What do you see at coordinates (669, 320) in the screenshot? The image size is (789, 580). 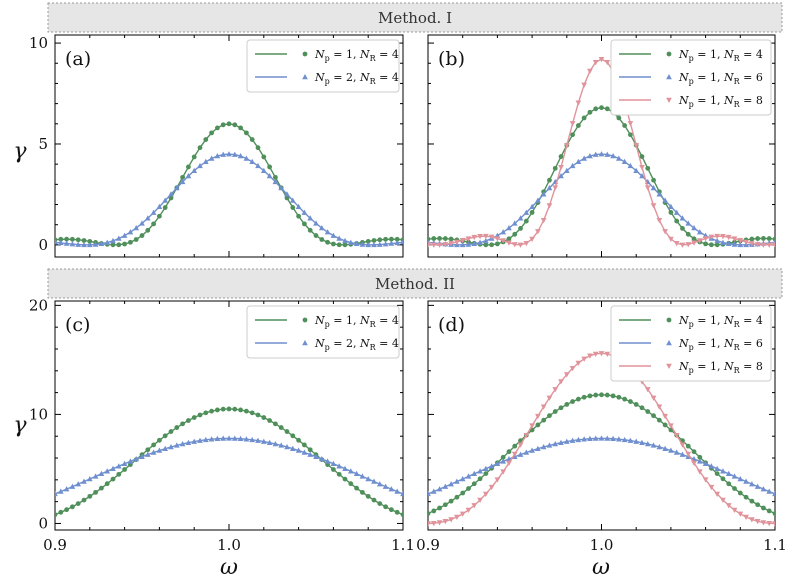 I see `legend-marker` at bounding box center [669, 320].